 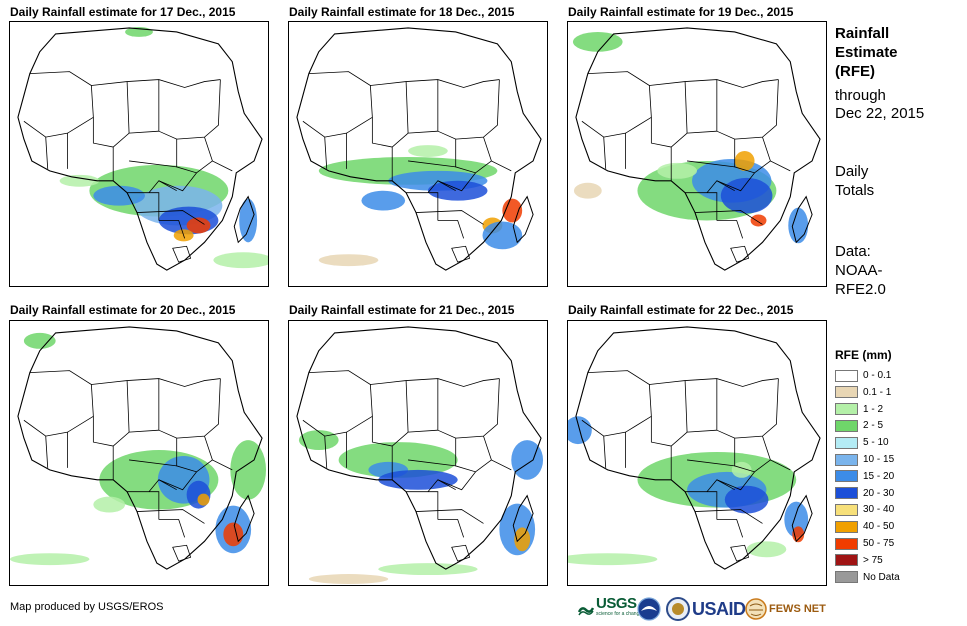 I want to click on side-data-label: Data:, so click(x=853, y=251).